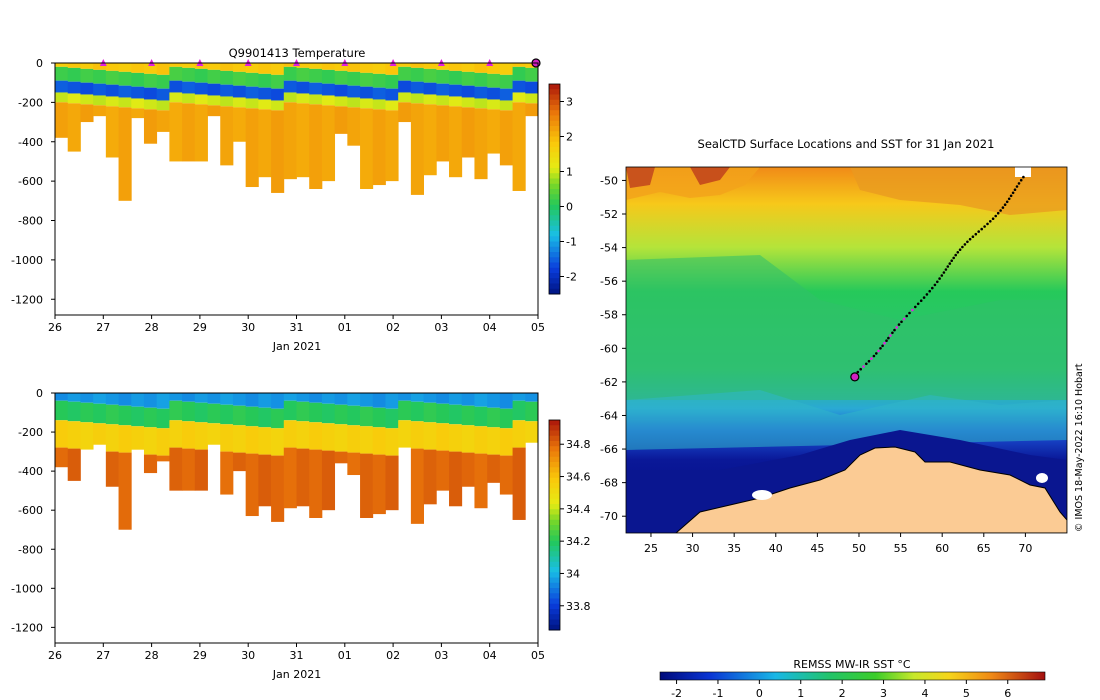  Describe the element at coordinates (609, 180) in the screenshot. I see `lat-tick-label: -50` at that location.